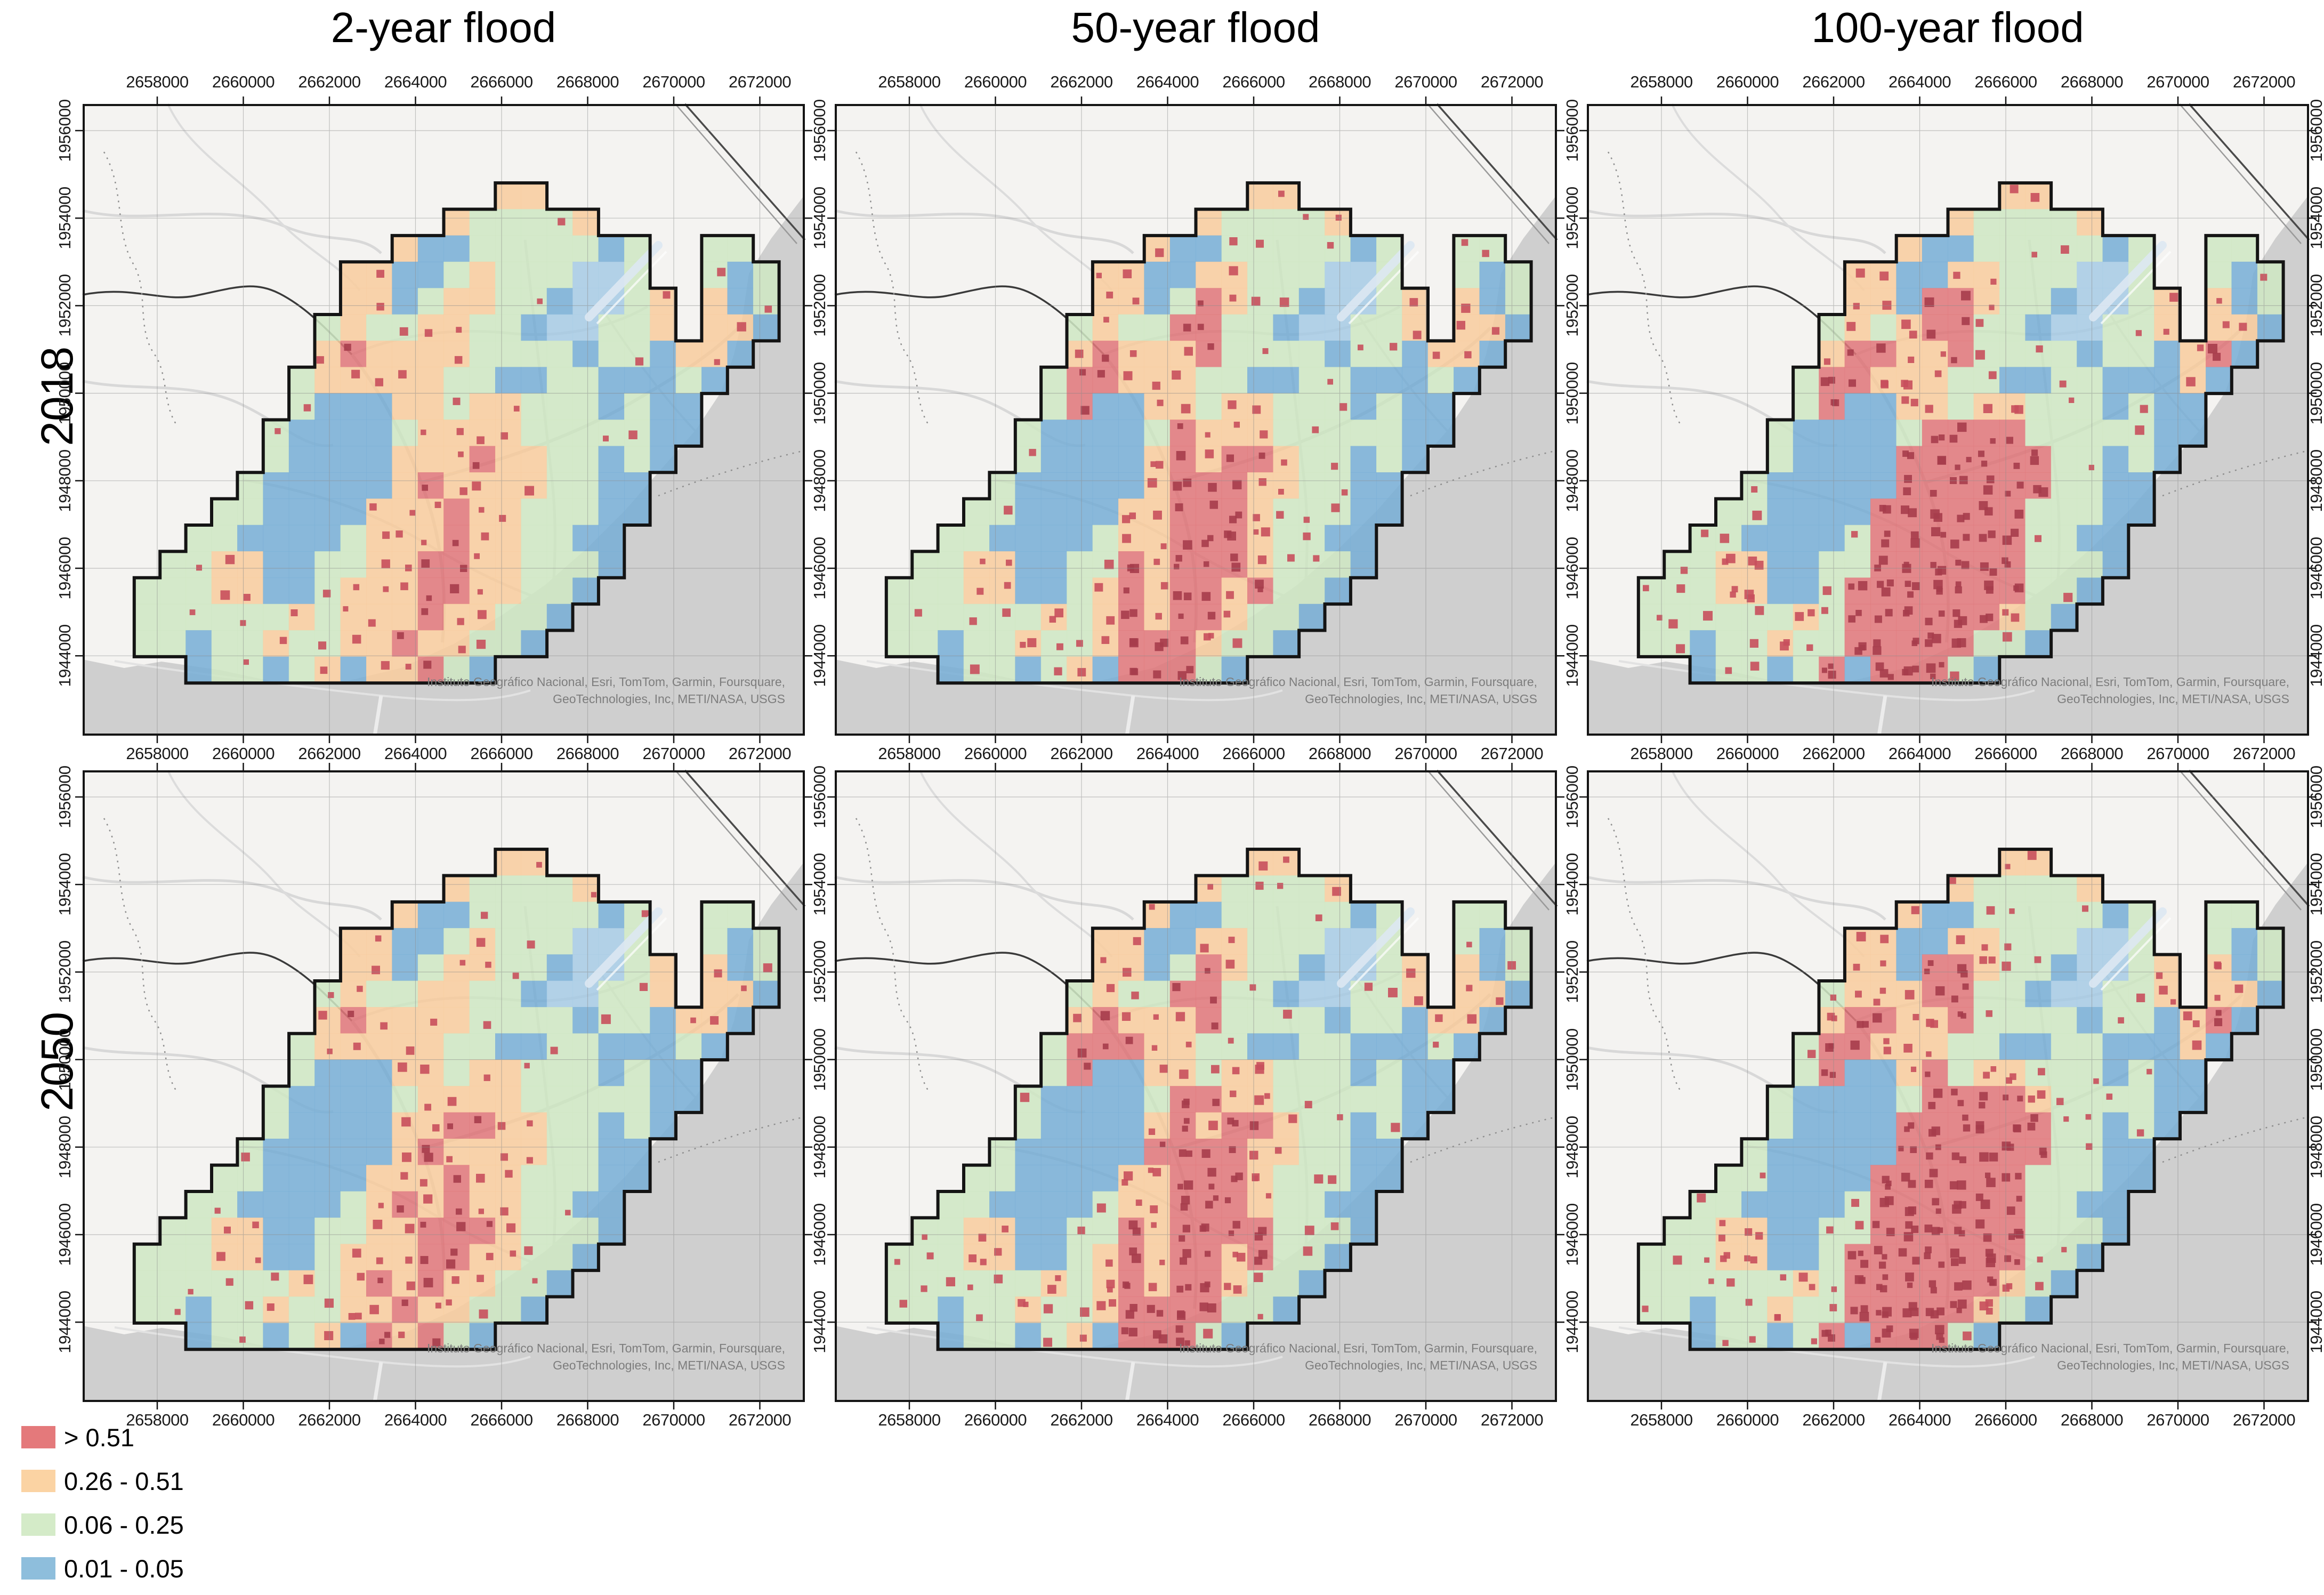  Describe the element at coordinates (38, 1437) in the screenshot. I see `legend-swatch-red` at that location.